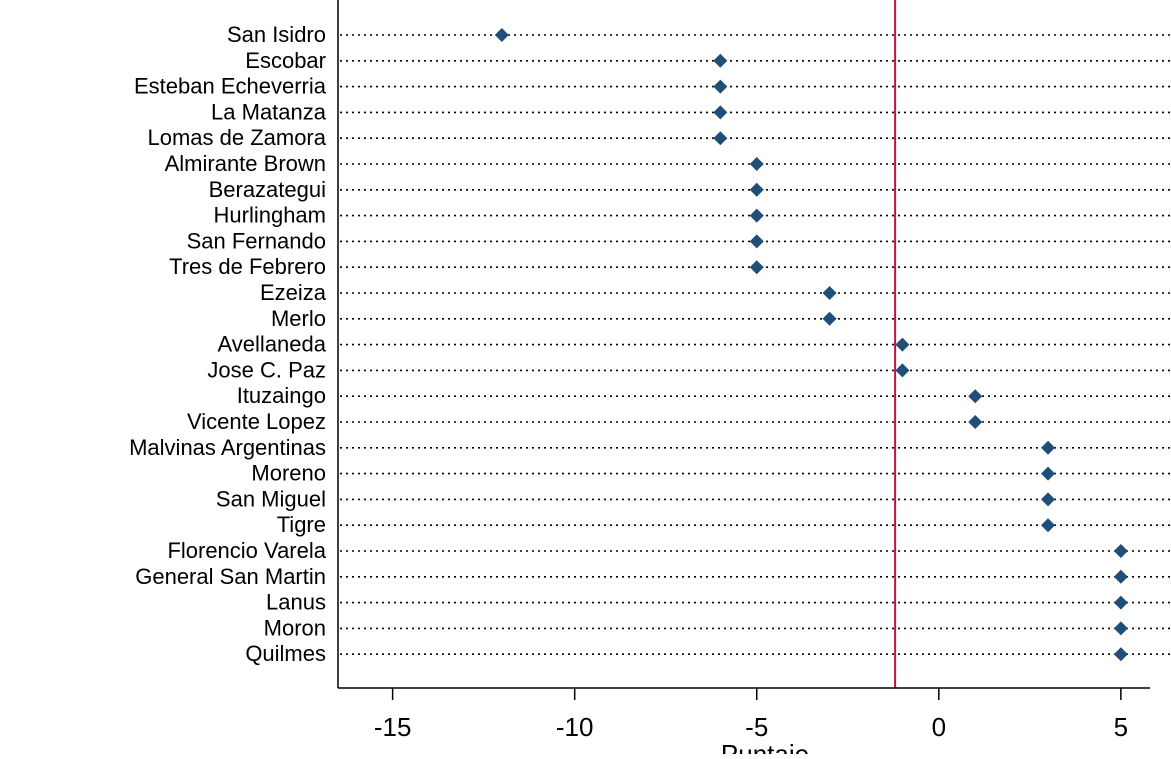 This screenshot has height=759, width=1171. Describe the element at coordinates (285, 60) in the screenshot. I see `category-label: Escobar` at that location.